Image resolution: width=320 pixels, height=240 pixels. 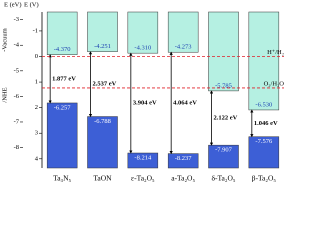 What do you see at coordinates (17, 121) in the screenshot?
I see `y-tick-label: -7` at bounding box center [17, 121].